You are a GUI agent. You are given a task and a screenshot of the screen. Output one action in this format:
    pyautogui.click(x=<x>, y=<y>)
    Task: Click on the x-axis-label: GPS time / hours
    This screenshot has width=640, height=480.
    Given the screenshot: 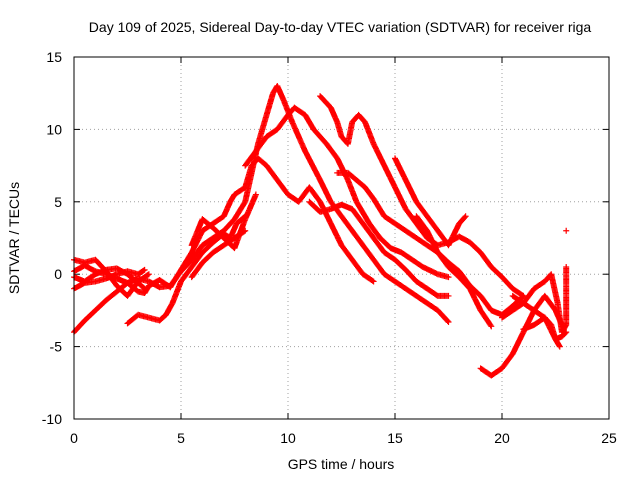 What is the action you would take?
    pyautogui.click(x=341, y=464)
    